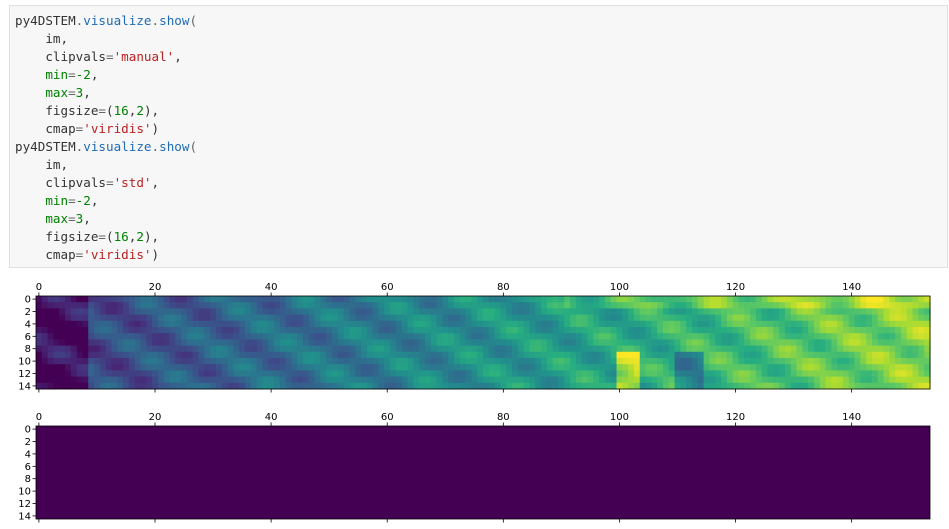  I want to click on code-token: -2, so click(83, 200).